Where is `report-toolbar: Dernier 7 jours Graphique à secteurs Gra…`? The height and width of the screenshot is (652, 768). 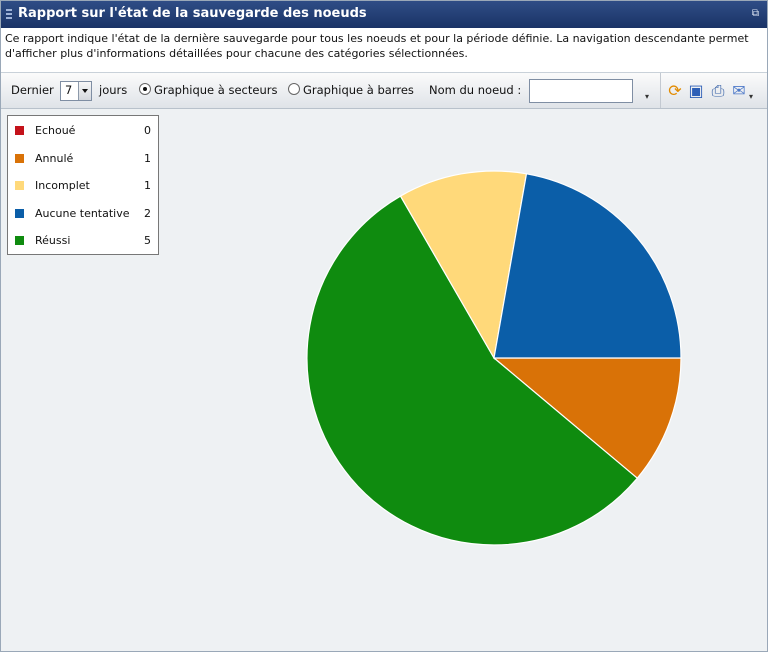
report-toolbar: Dernier 7 jours Graphique à secteurs Gra… is located at coordinates (384, 91).